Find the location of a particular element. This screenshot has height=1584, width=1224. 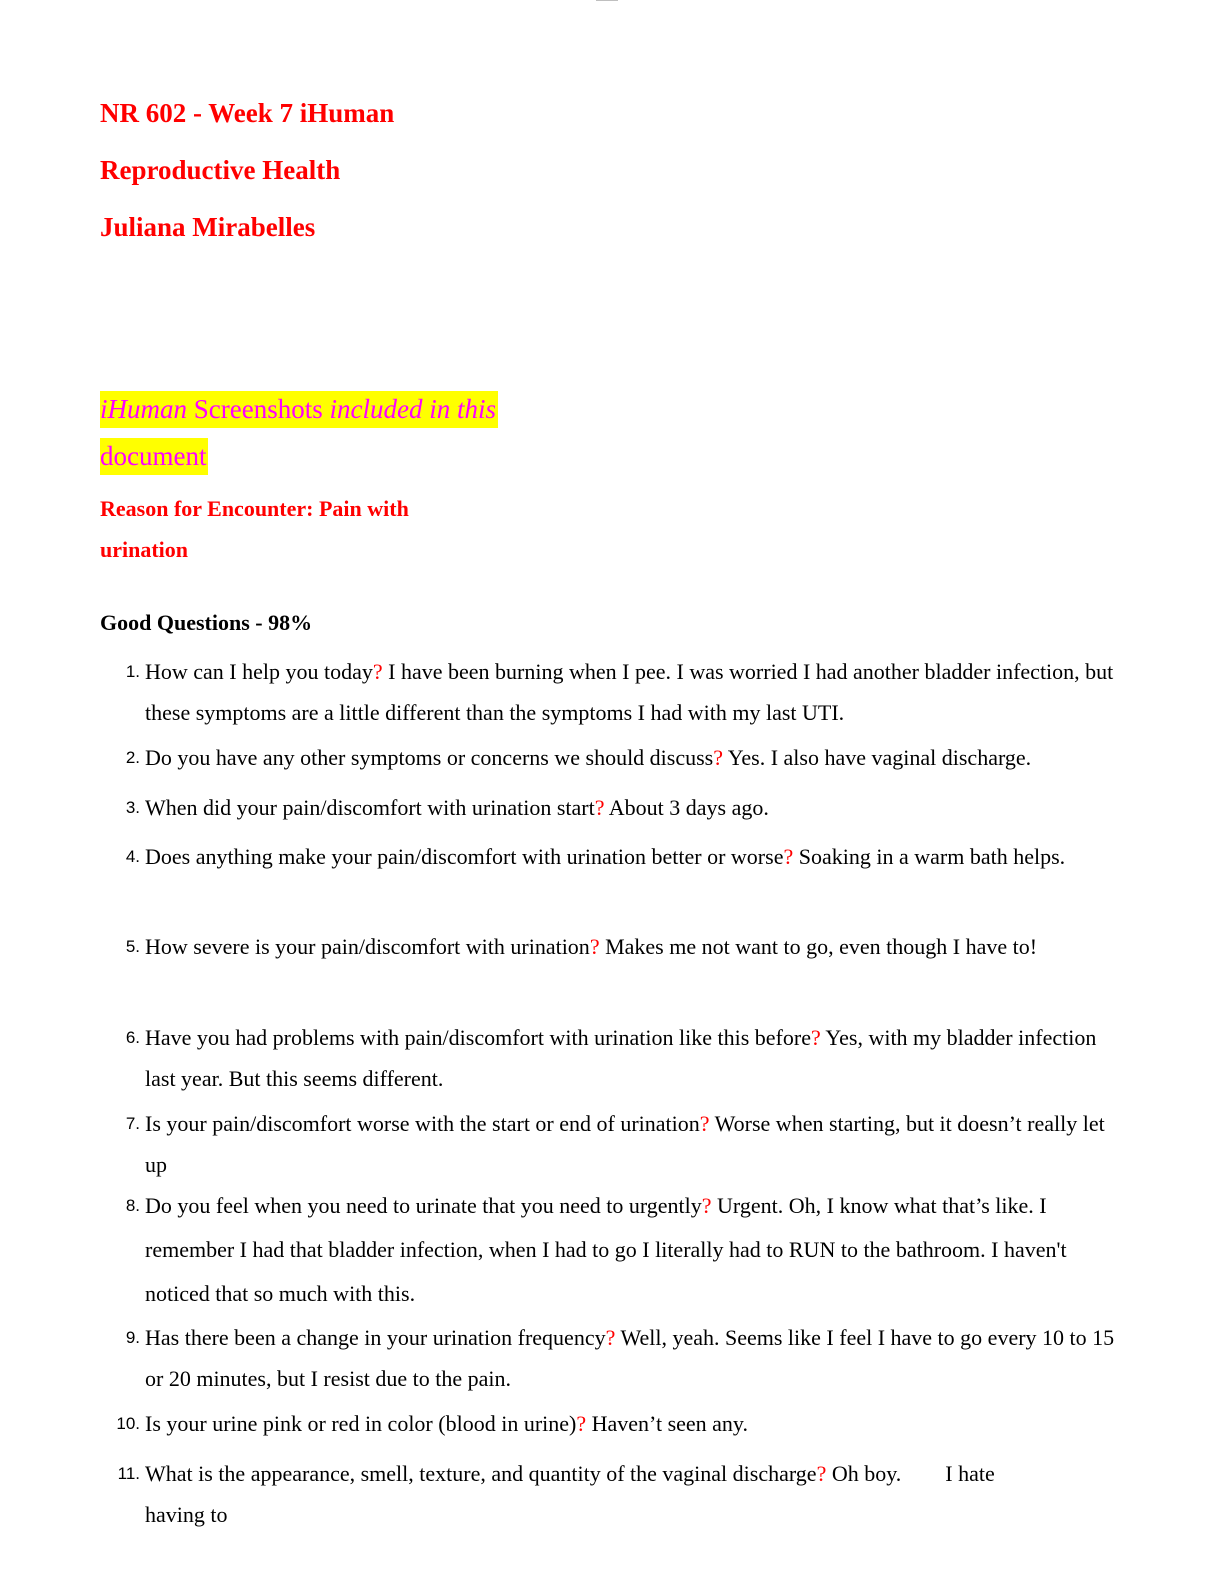

note-ihuman-text: iHuman is located at coordinates (143, 409).